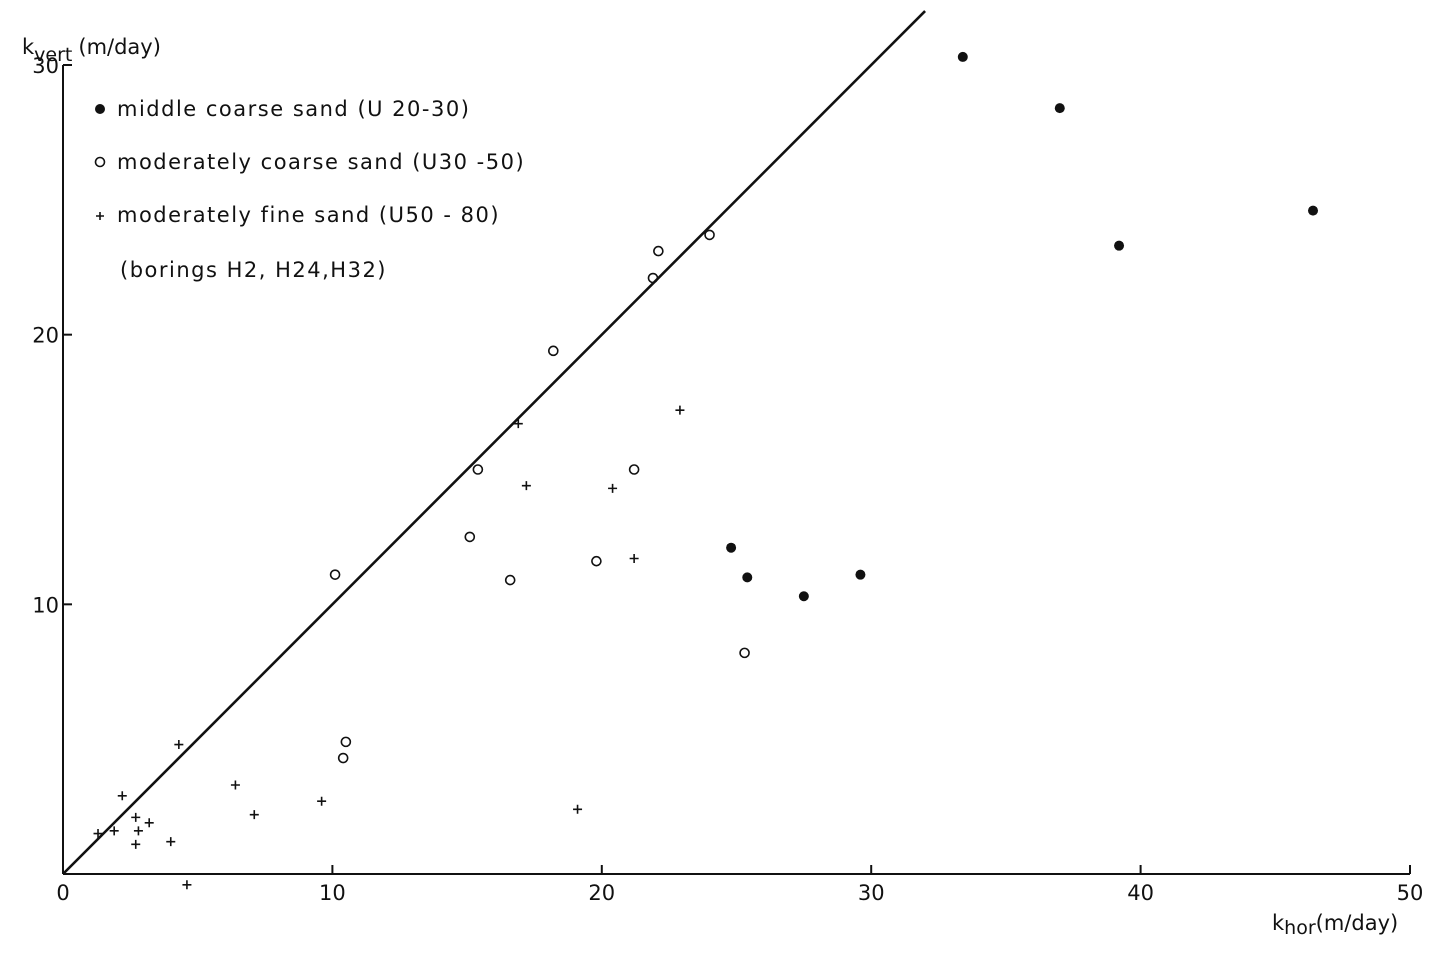 The image size is (1446, 958). Describe the element at coordinates (100, 216) in the screenshot. I see `legend-marker-plus` at that location.